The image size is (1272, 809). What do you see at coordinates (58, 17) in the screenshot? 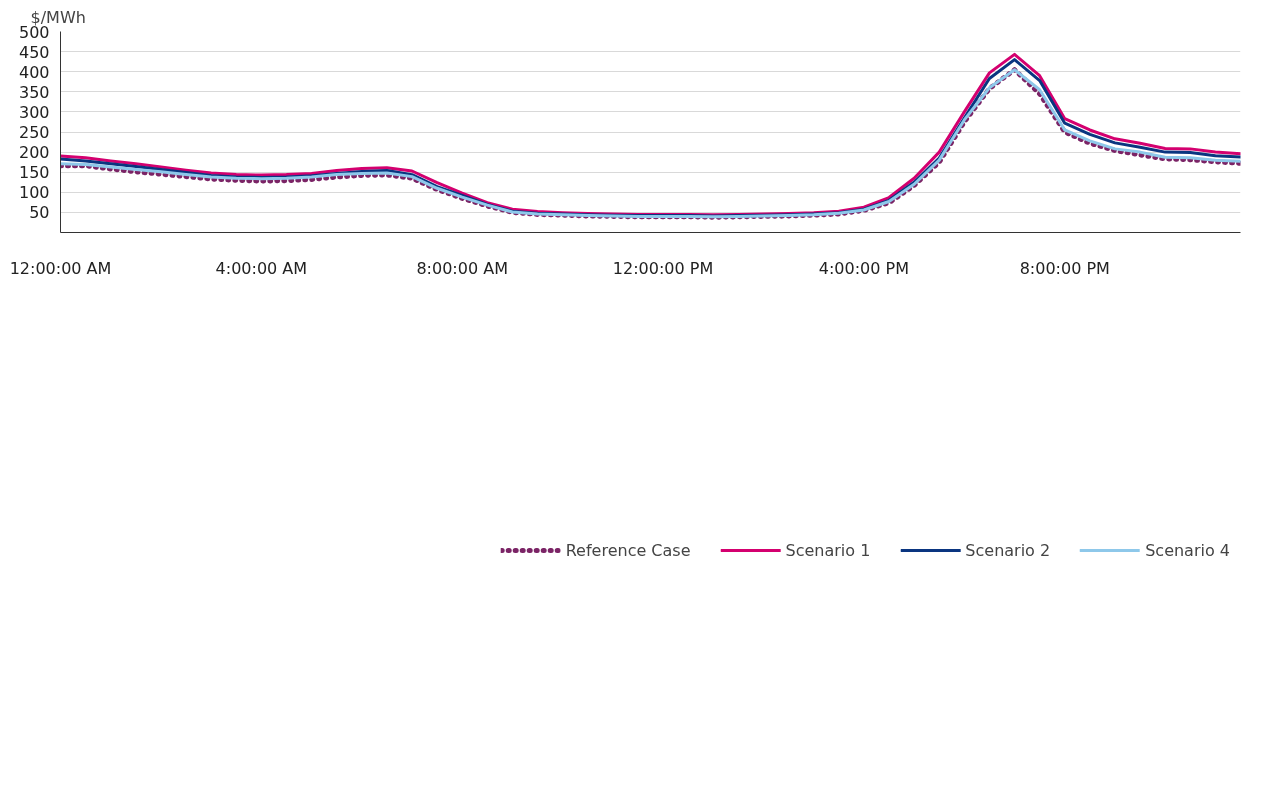
I see `y-axis-title: $/MWh` at bounding box center [58, 17].